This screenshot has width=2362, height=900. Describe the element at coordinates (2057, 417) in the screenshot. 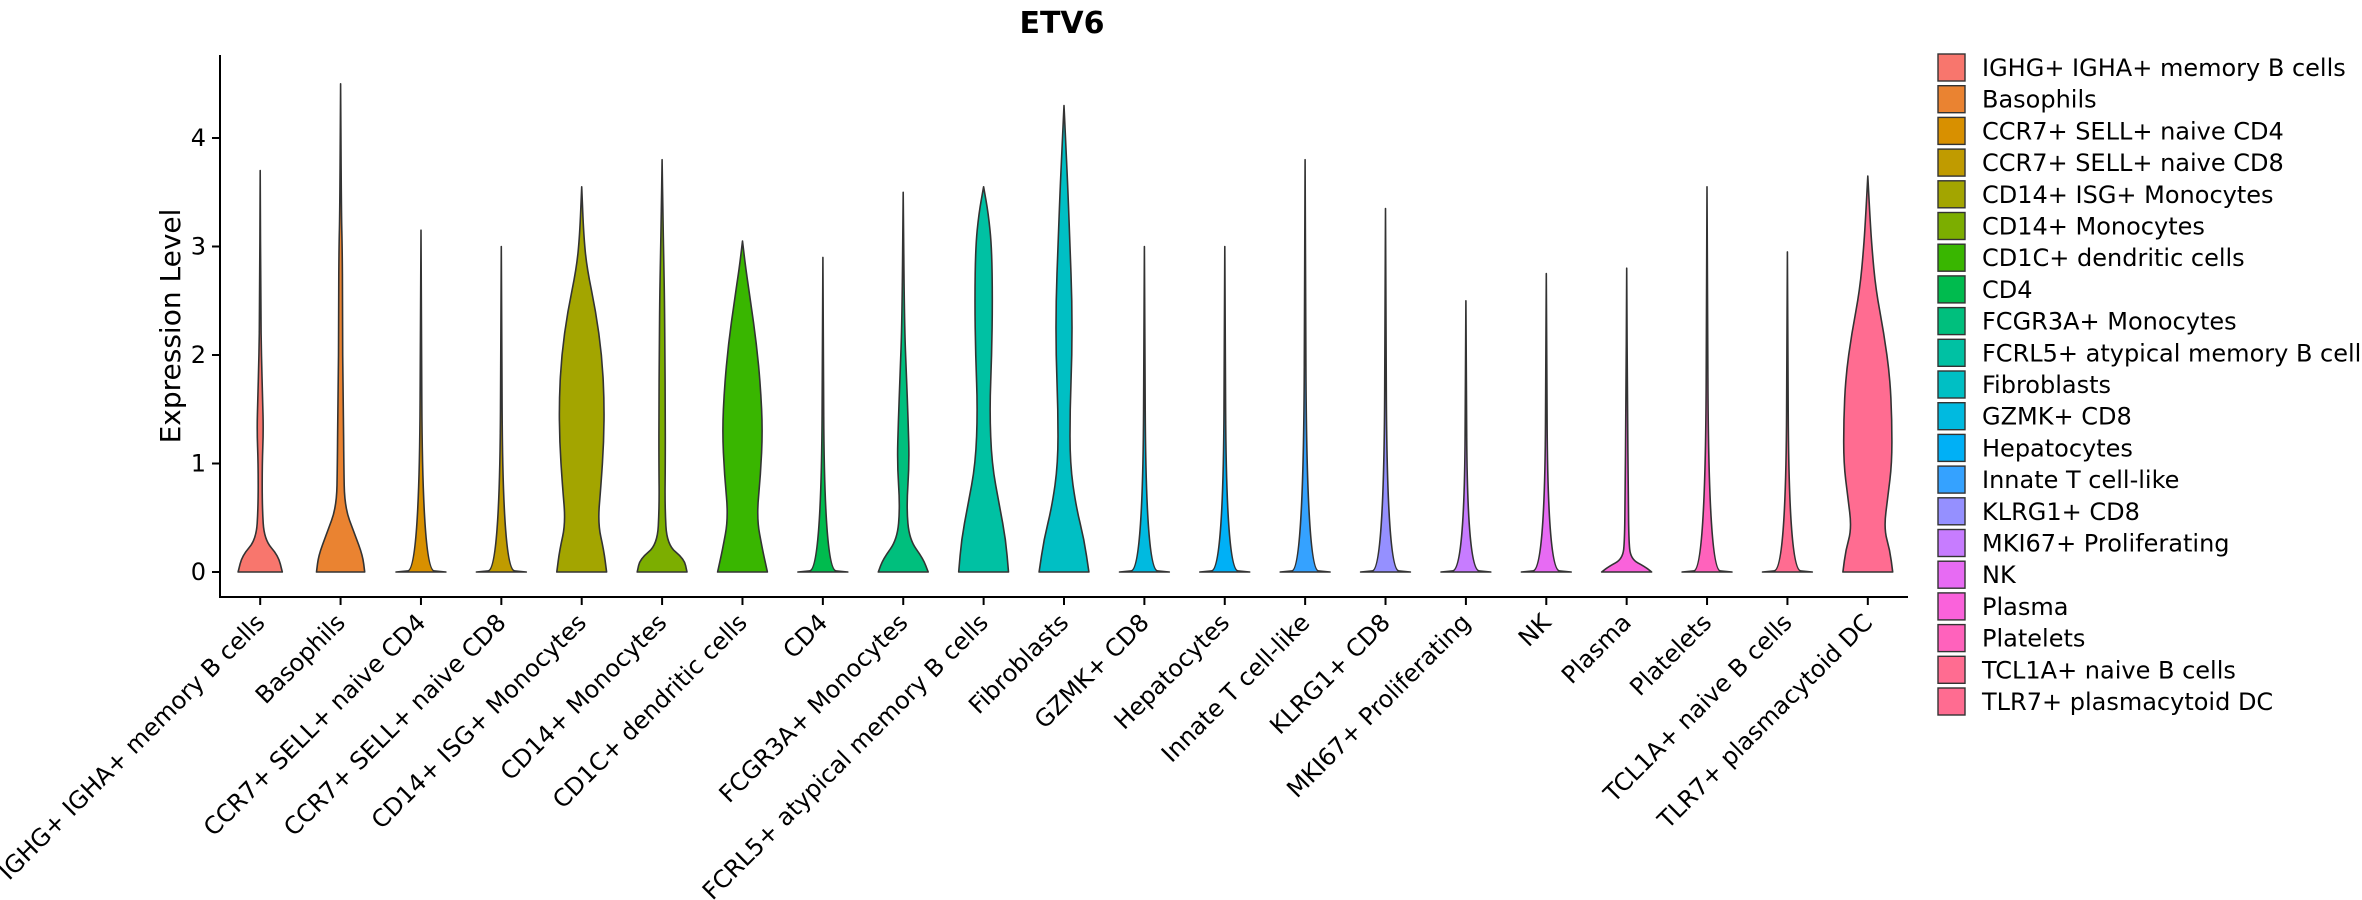

I see `legend-label: GZMK+ CD8` at that location.